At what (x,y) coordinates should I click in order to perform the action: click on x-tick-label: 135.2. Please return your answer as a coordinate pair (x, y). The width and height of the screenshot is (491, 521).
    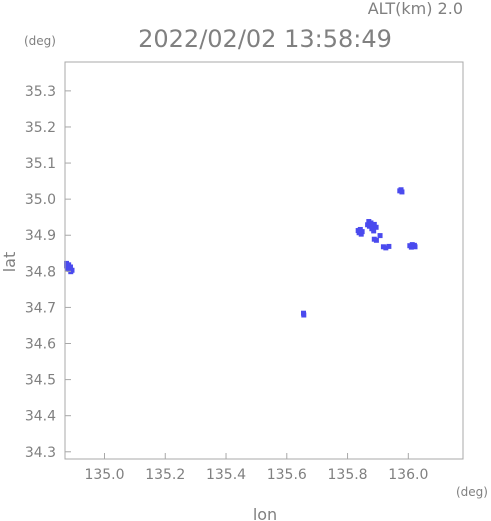
    Looking at the image, I should click on (165, 475).